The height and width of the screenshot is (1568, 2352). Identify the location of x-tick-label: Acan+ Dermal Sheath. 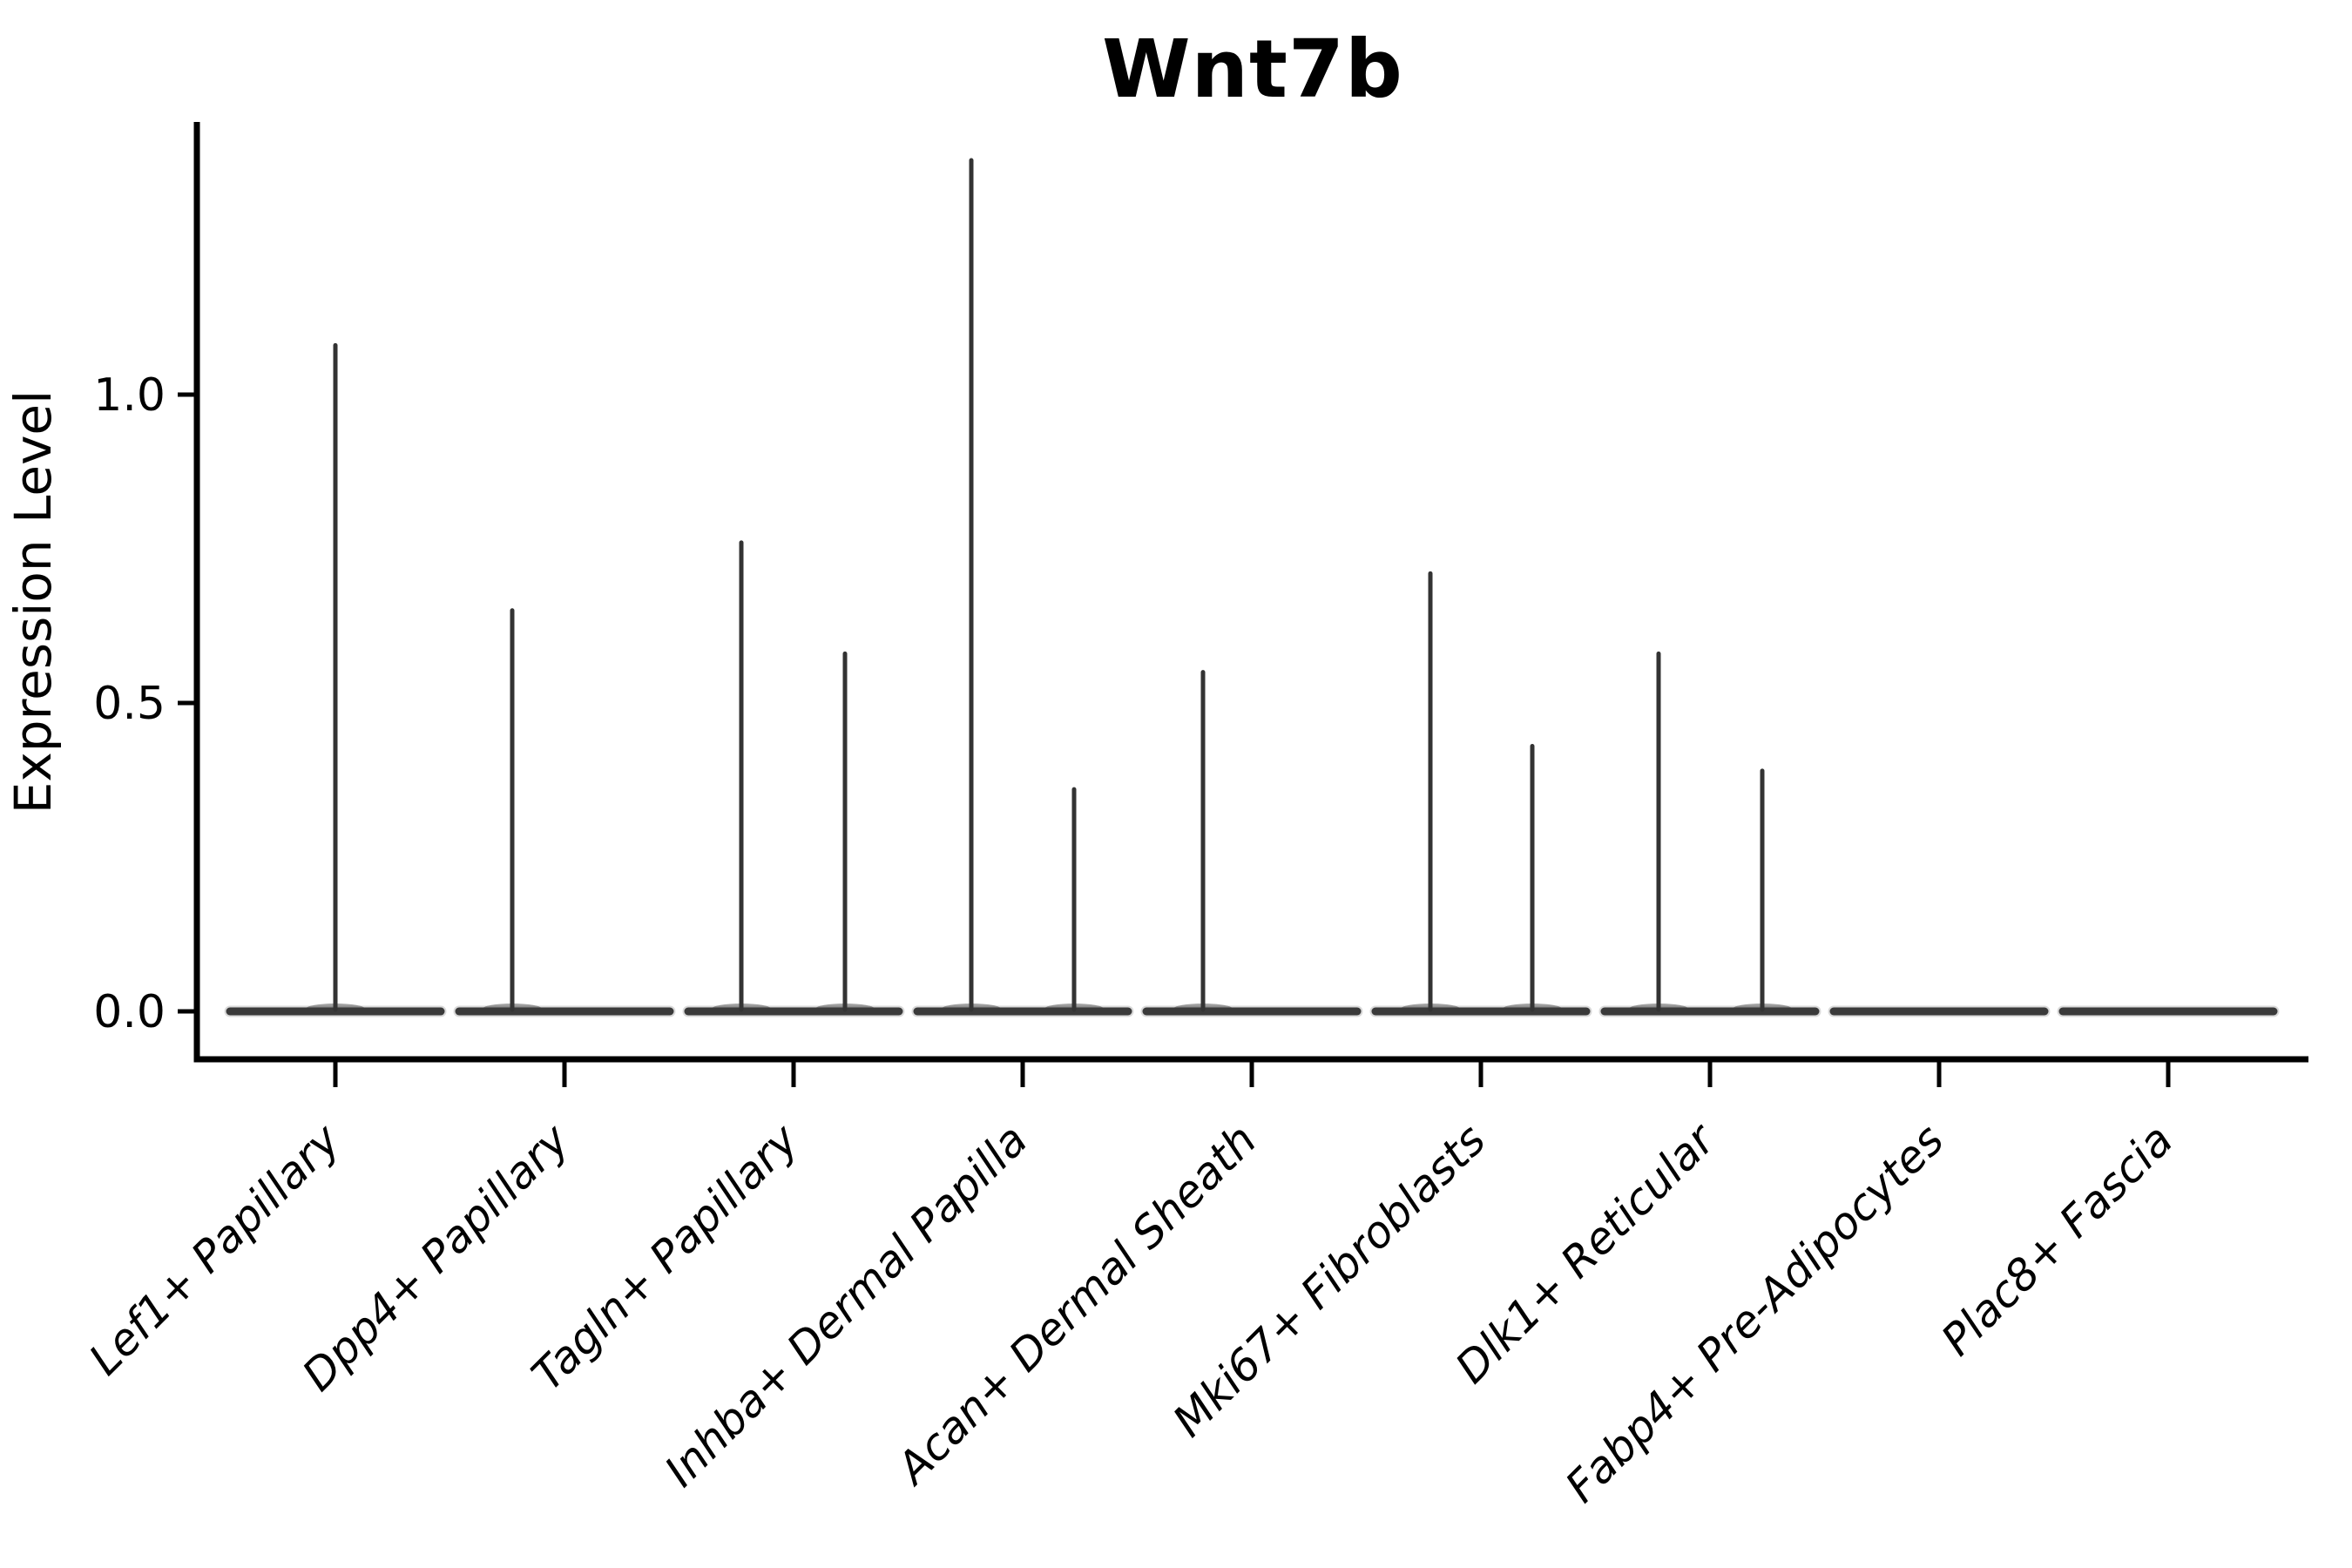
(1076, 1304).